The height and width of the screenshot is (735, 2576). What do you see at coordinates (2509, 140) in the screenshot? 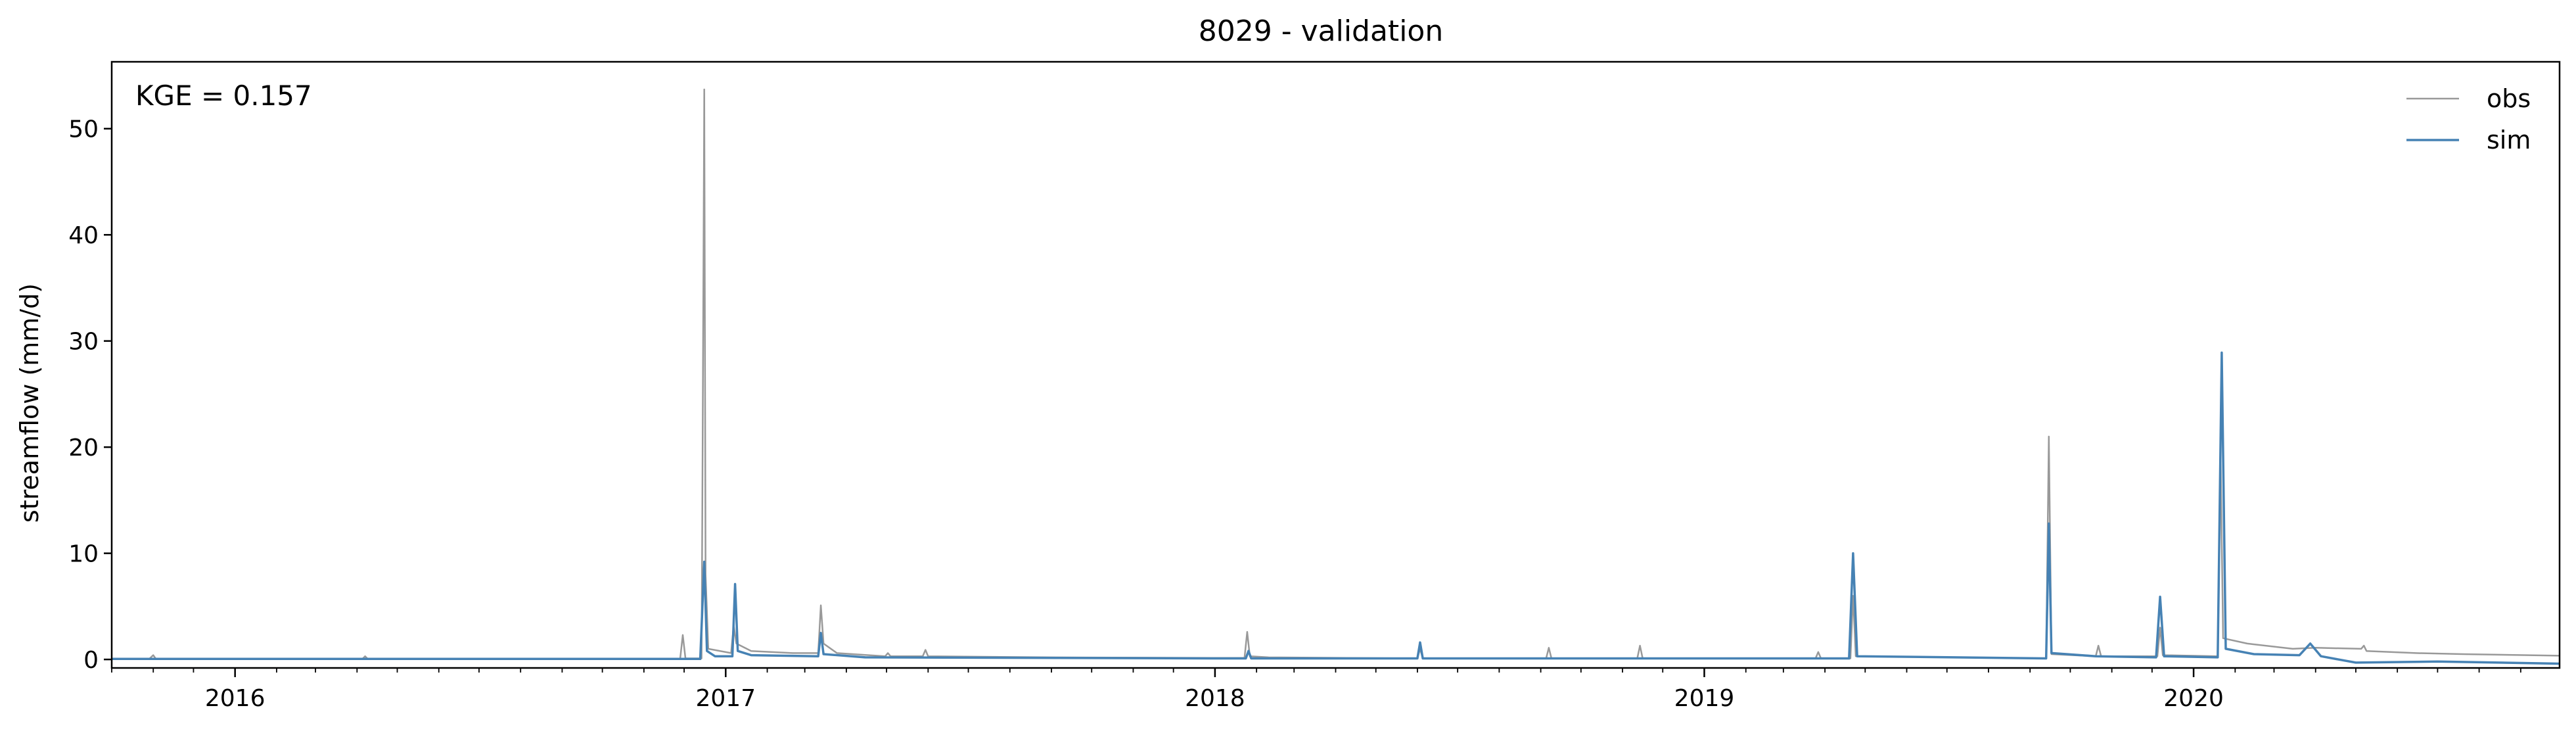
I see `legend-label-sim: sim` at bounding box center [2509, 140].